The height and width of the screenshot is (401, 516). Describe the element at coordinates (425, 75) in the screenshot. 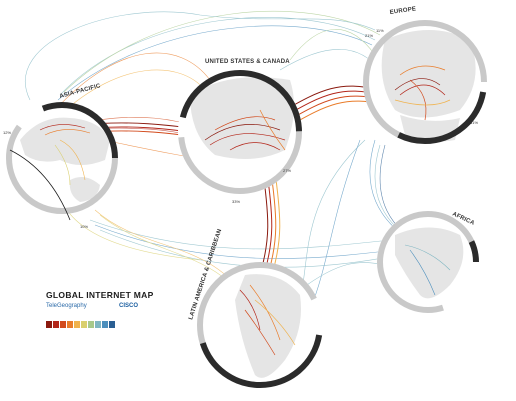

I see `region-europe: EUROPE` at that location.